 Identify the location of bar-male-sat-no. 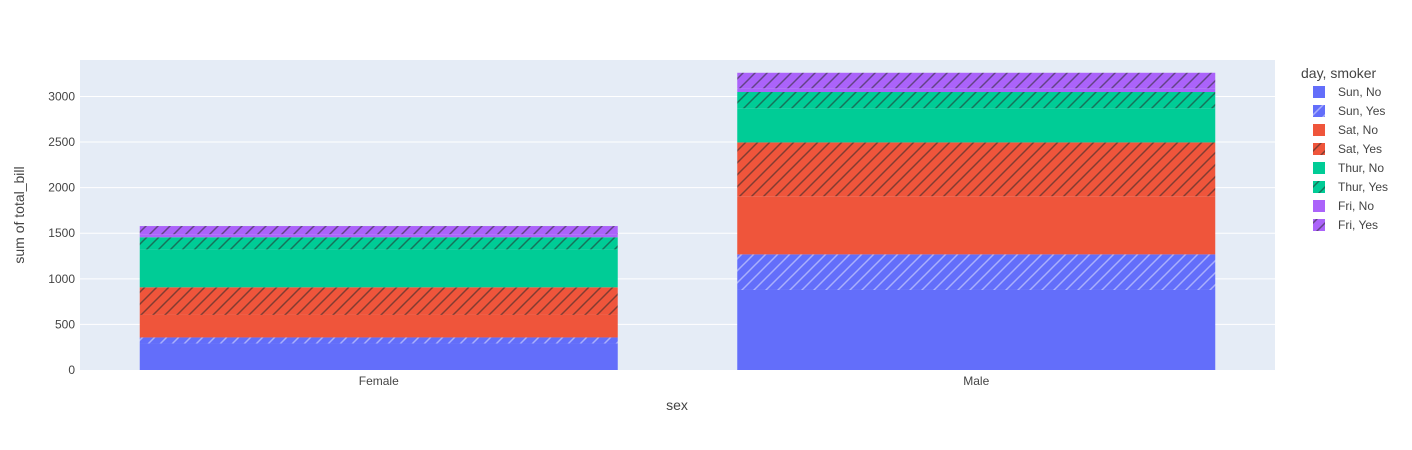
(976, 225).